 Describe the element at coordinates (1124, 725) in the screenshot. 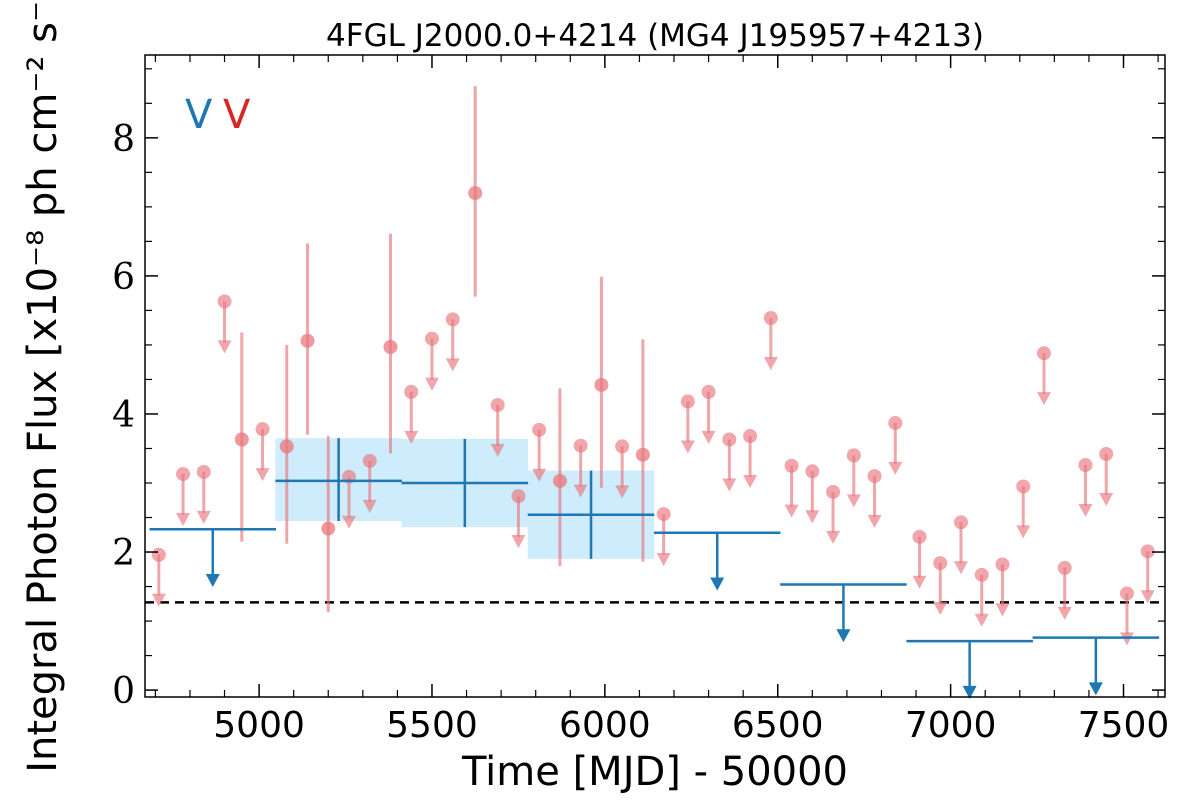

I see `x-tick-label: 7500` at that location.